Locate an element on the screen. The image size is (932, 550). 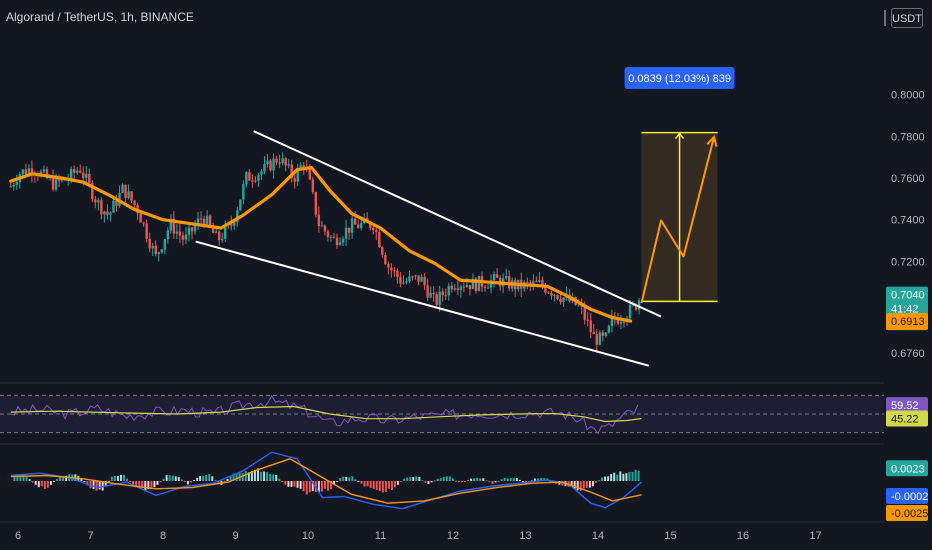
rsi-badge-box is located at coordinates (907, 405).